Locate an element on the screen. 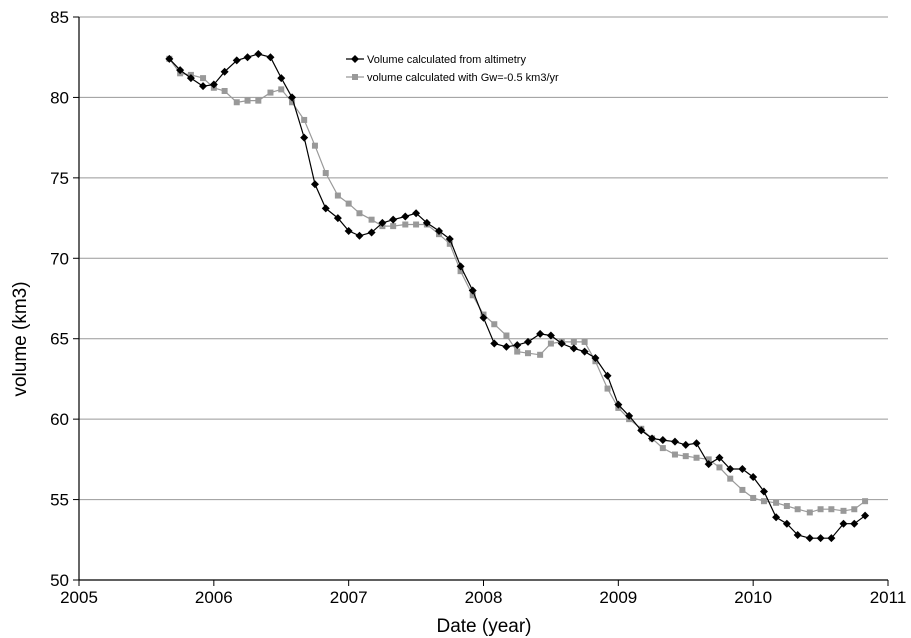 Image resolution: width=911 pixels, height=638 pixels. legend-label-gw: volume calculated with Gw=-0.5 km3/yr is located at coordinates (463, 78).